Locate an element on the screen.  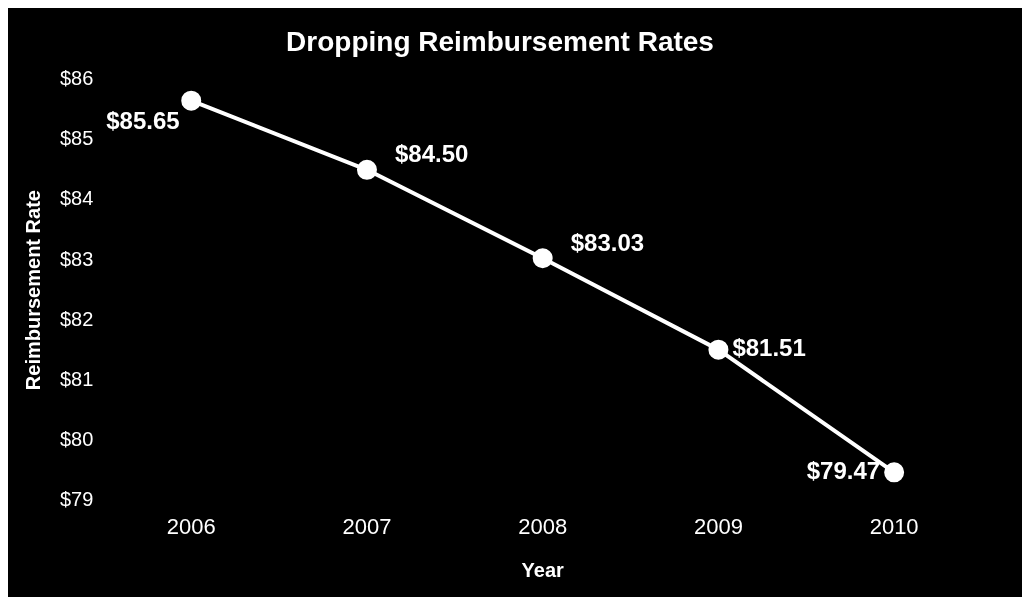
y-tick-label: $85 is located at coordinates (76, 138).